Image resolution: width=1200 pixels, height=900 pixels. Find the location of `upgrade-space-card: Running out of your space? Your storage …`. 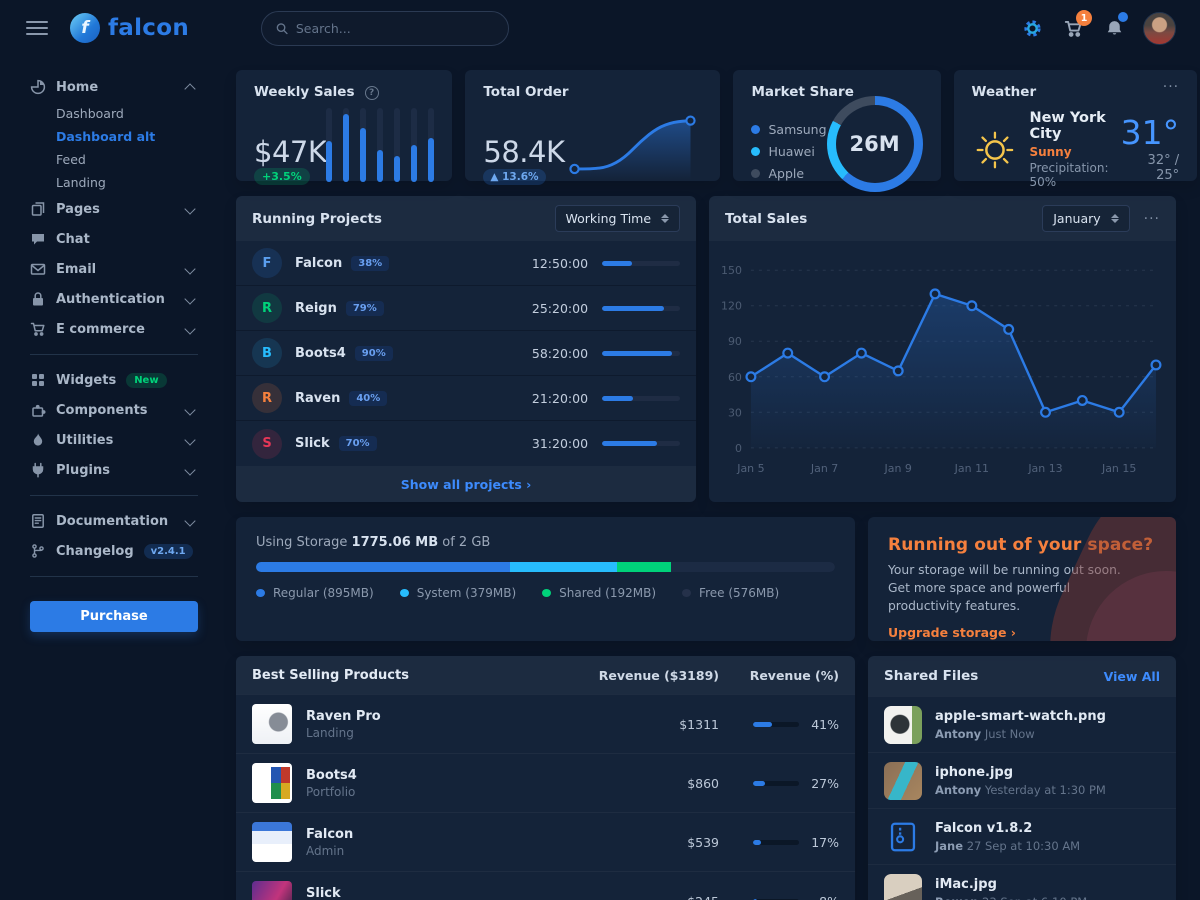

upgrade-space-card: Running out of your space? Your storage … is located at coordinates (1022, 579).